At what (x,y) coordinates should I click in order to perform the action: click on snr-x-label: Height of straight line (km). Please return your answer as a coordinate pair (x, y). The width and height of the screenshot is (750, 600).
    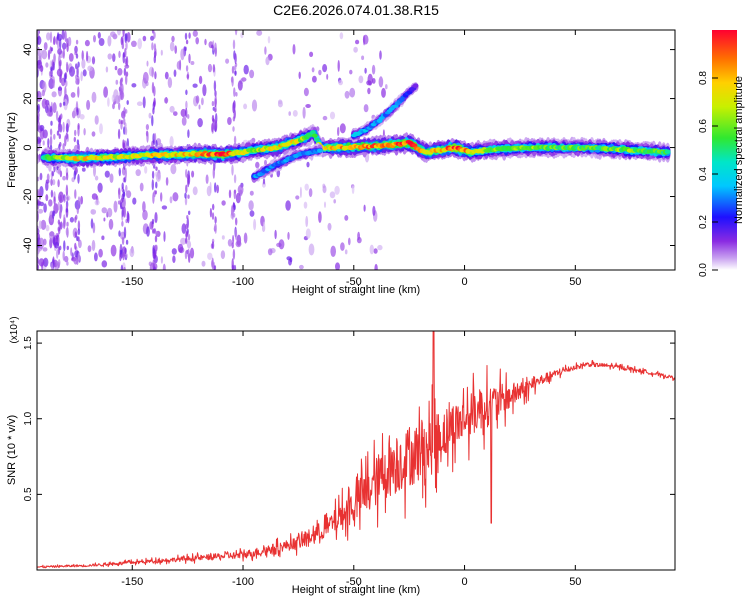
    Looking at the image, I should click on (356, 590).